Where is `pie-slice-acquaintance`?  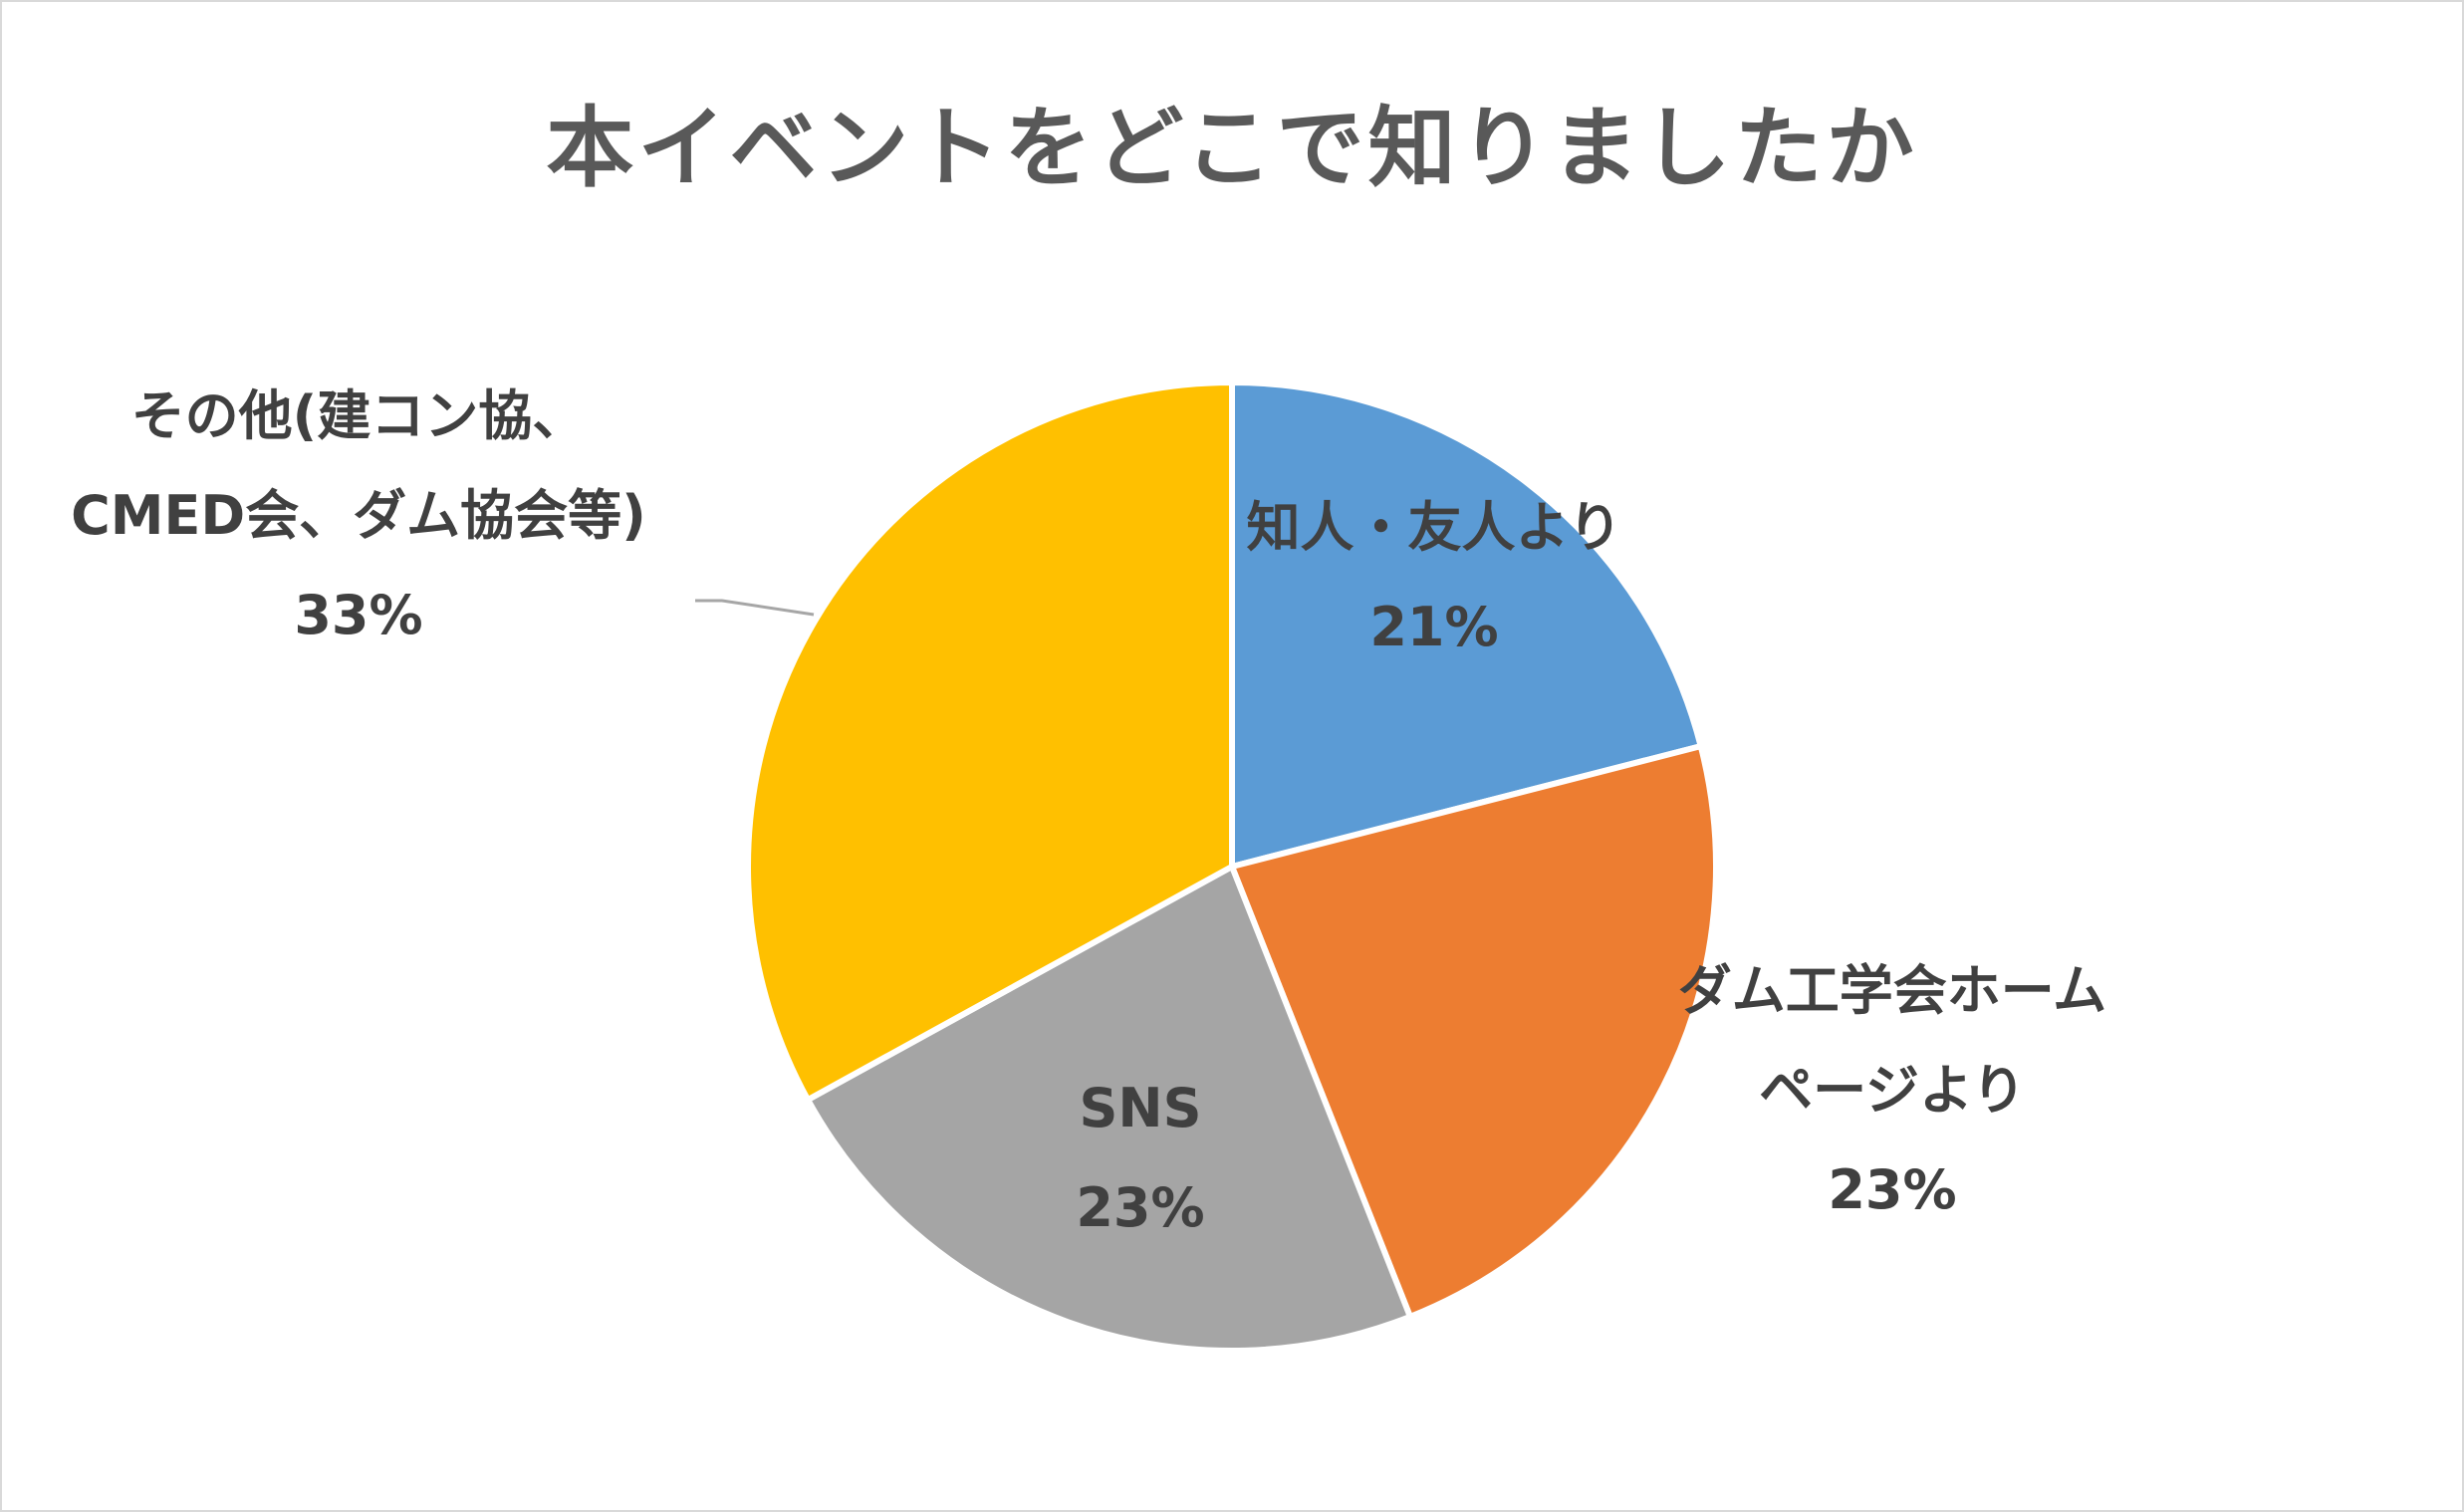
pie-slice-acquaintance is located at coordinates (1466, 624).